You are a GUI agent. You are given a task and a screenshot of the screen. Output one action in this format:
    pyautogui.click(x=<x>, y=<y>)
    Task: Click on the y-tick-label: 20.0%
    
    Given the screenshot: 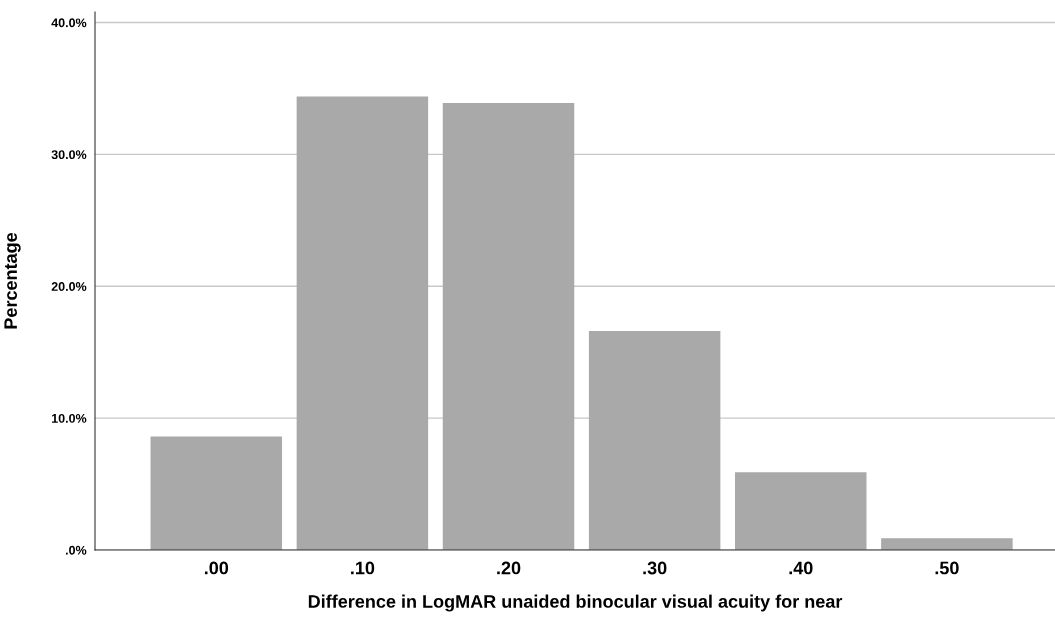 What is the action you would take?
    pyautogui.click(x=69, y=286)
    